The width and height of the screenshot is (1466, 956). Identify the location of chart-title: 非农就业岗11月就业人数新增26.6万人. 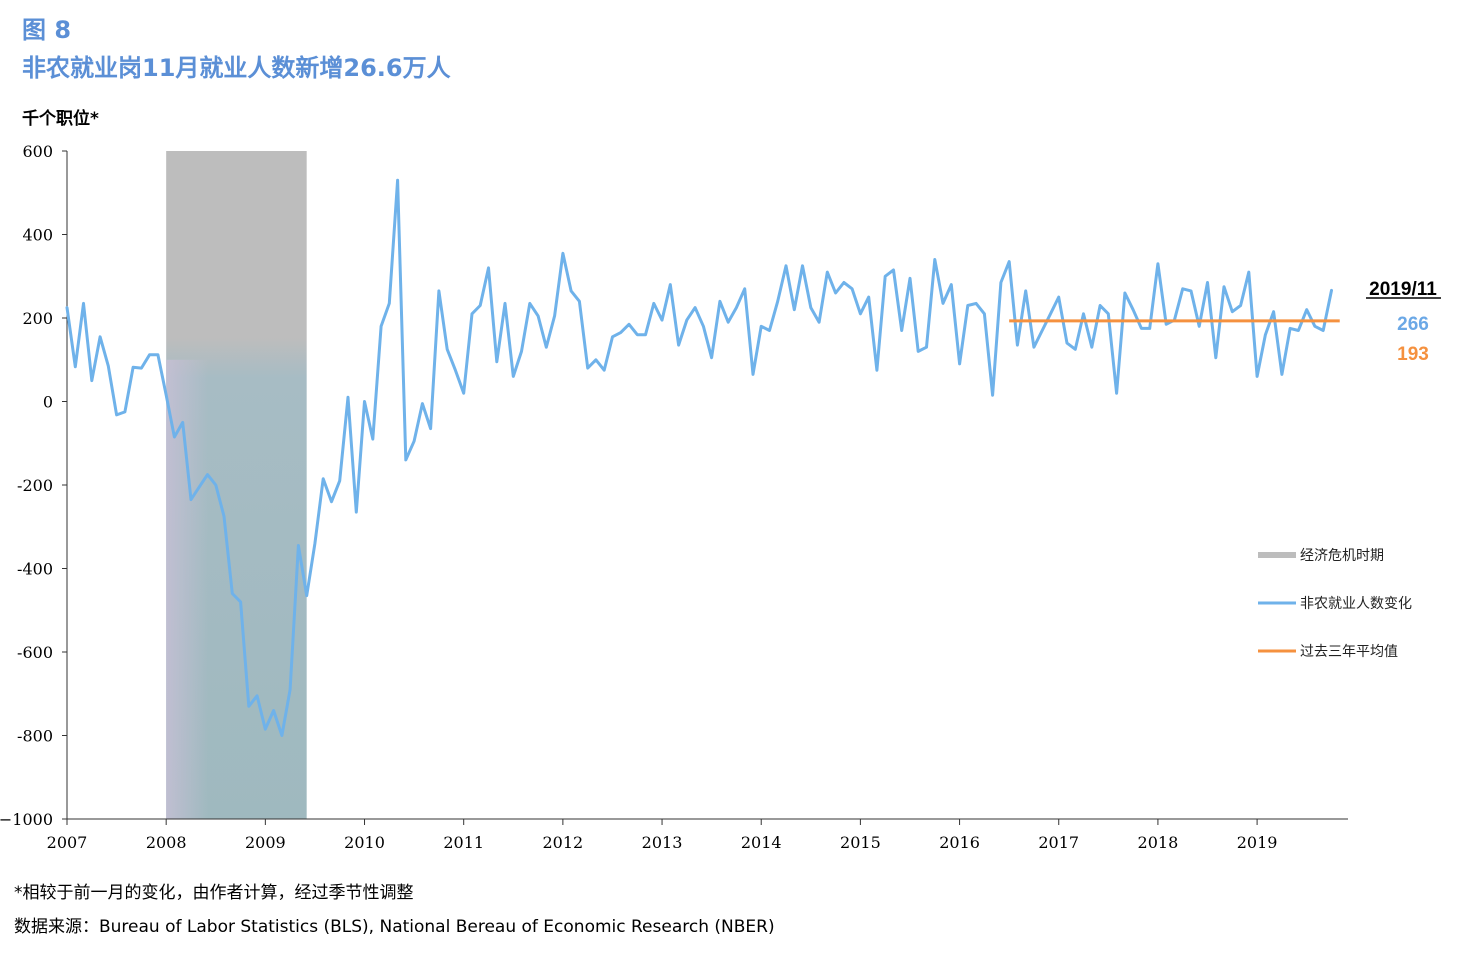
(236, 68).